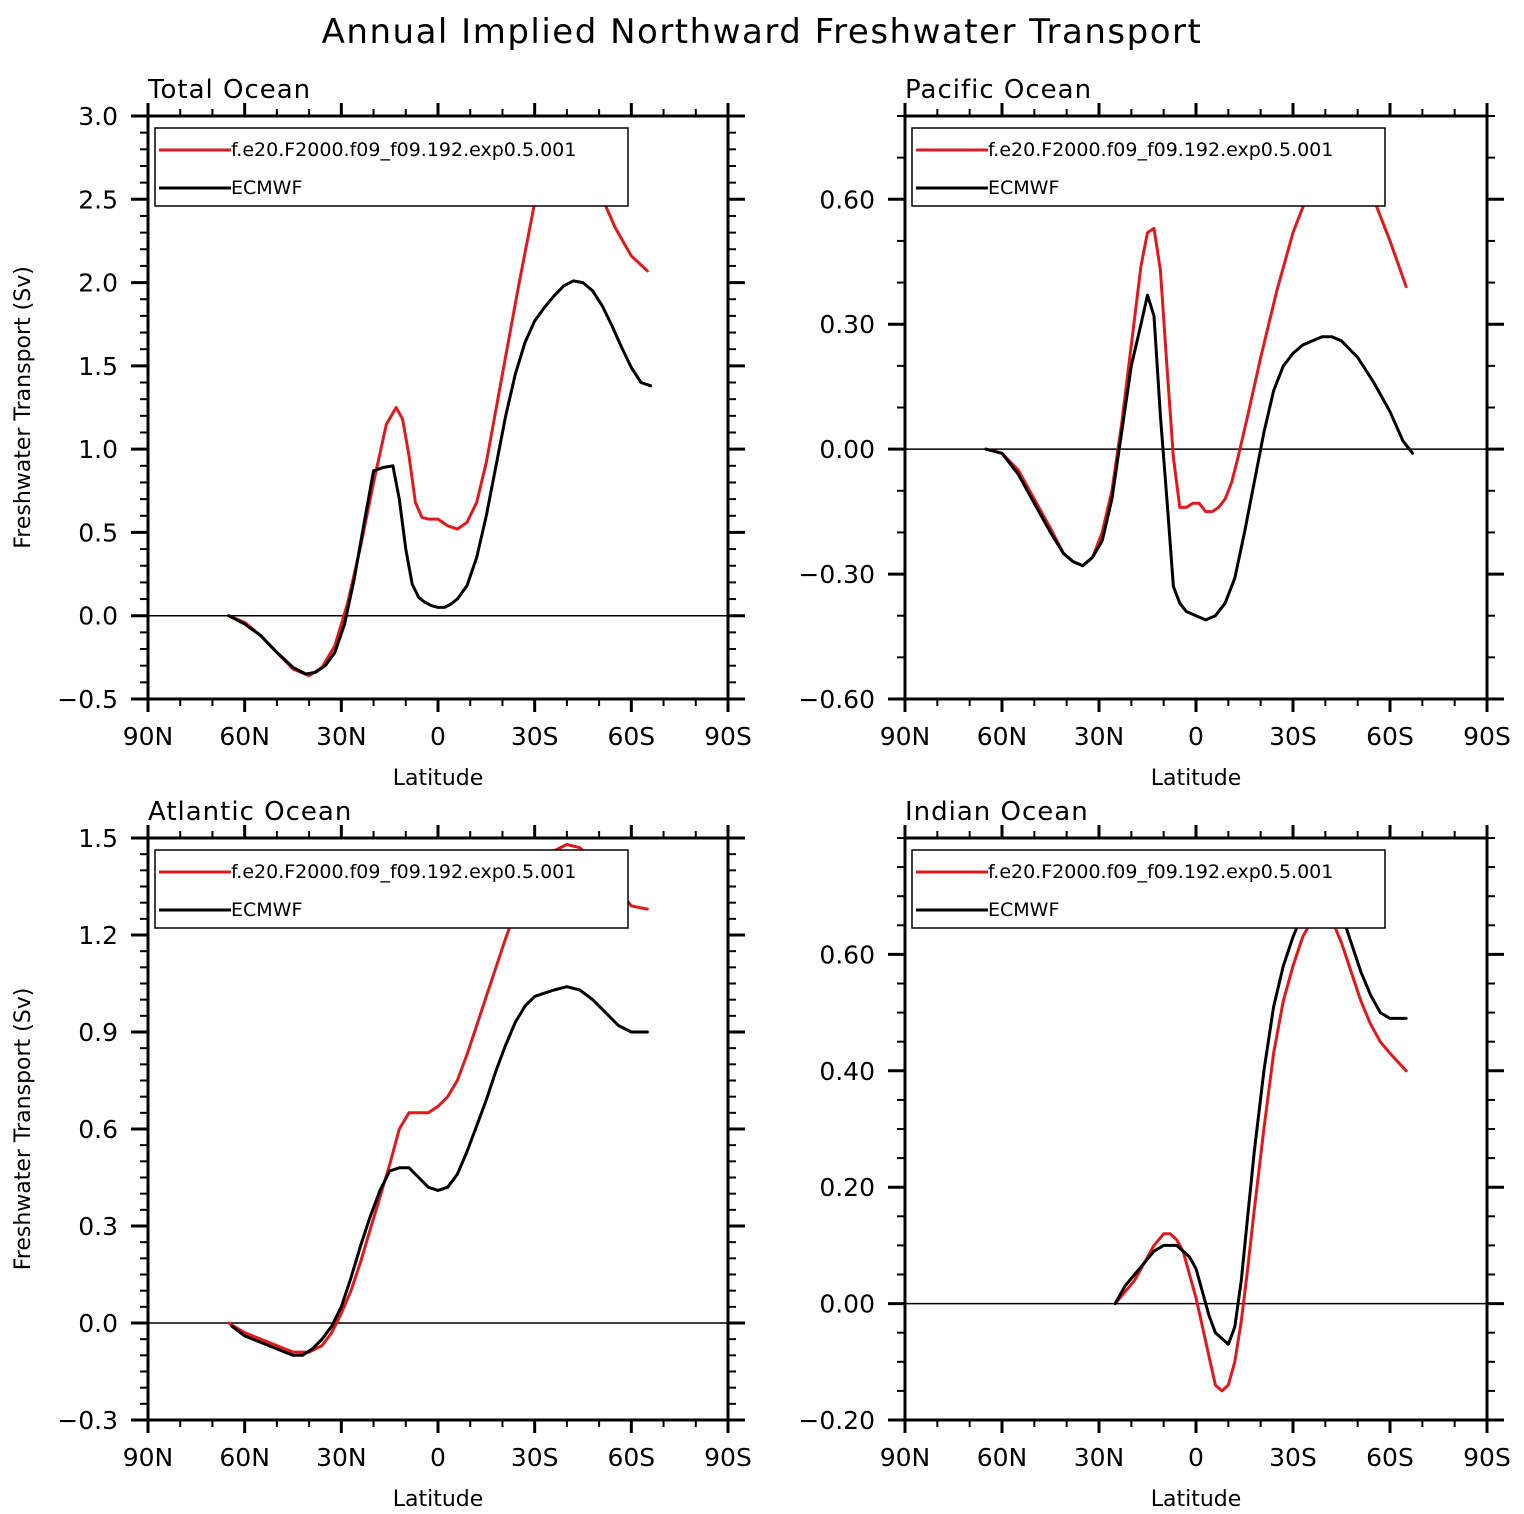 The width and height of the screenshot is (1524, 1514). What do you see at coordinates (847, 1071) in the screenshot?
I see `y-tick-label: 0.40` at bounding box center [847, 1071].